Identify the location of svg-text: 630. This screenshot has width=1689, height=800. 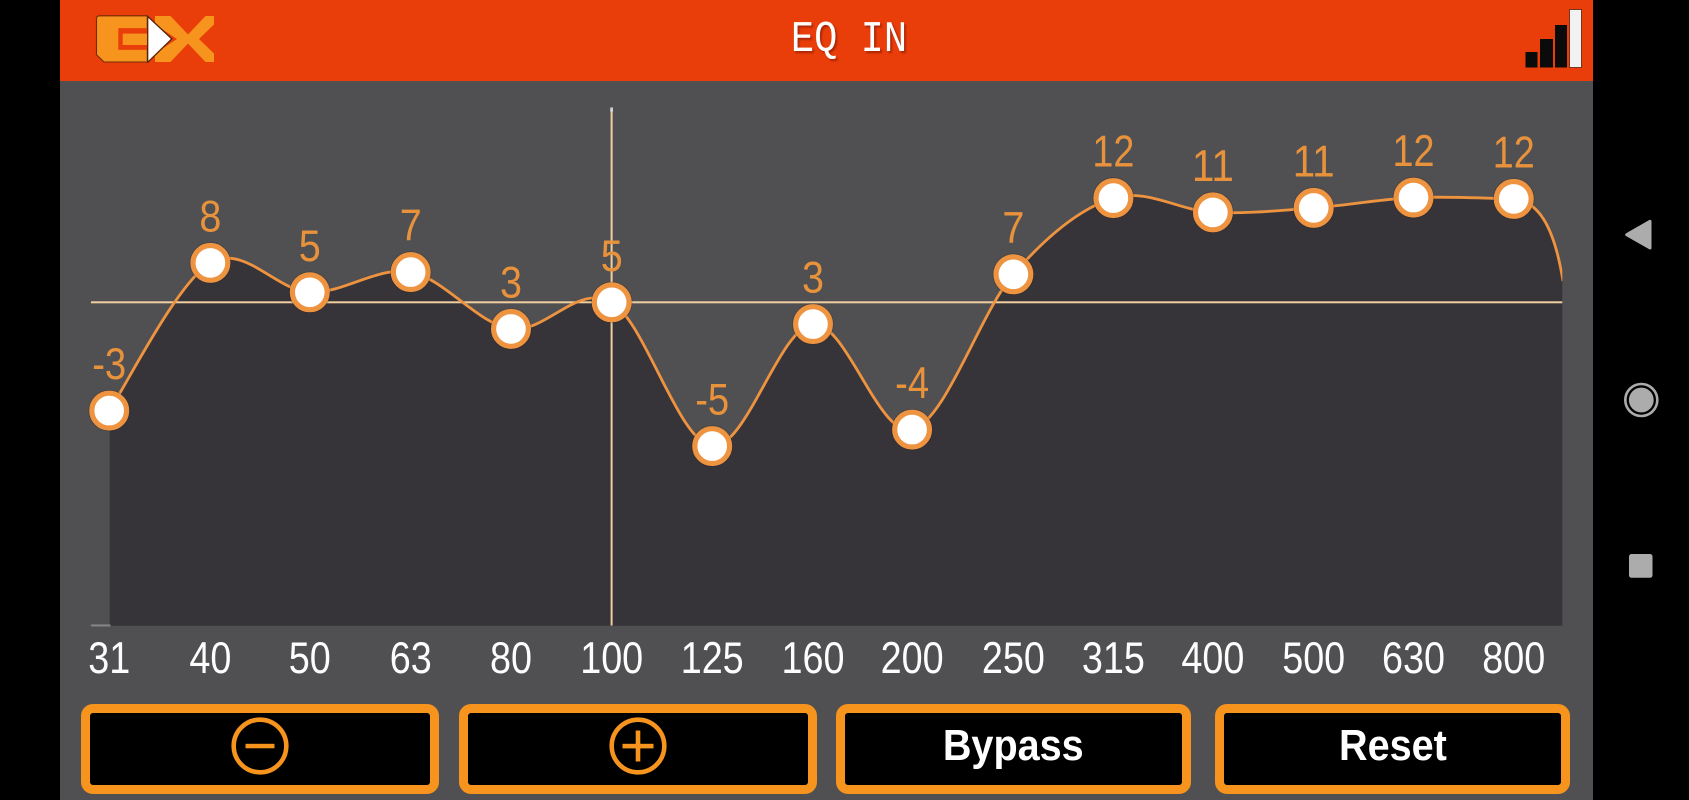
(1413, 658).